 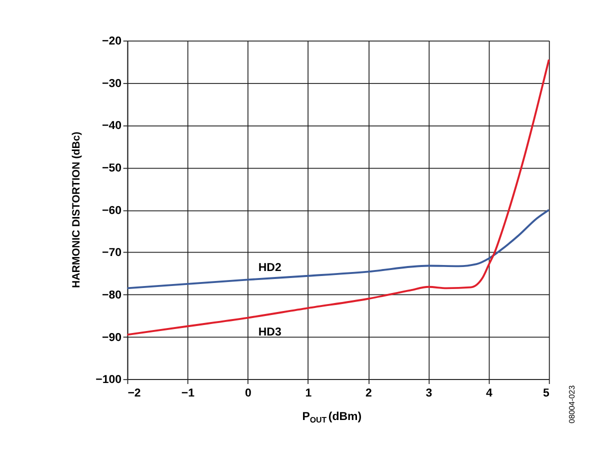 I want to click on y-tick-label: −40, so click(x=112, y=126).